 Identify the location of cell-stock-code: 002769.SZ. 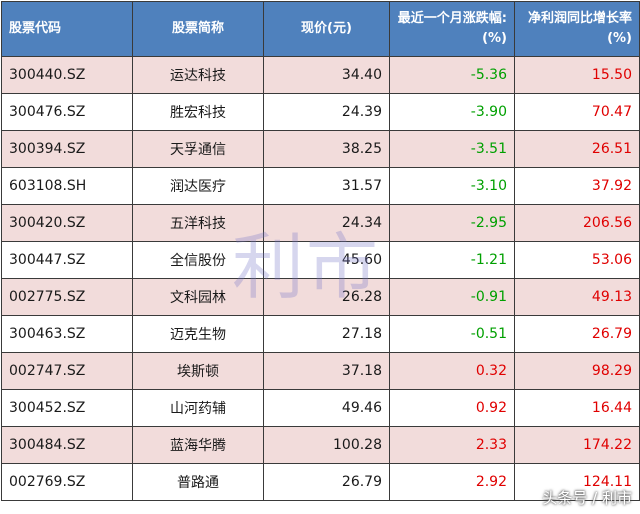
(67, 482).